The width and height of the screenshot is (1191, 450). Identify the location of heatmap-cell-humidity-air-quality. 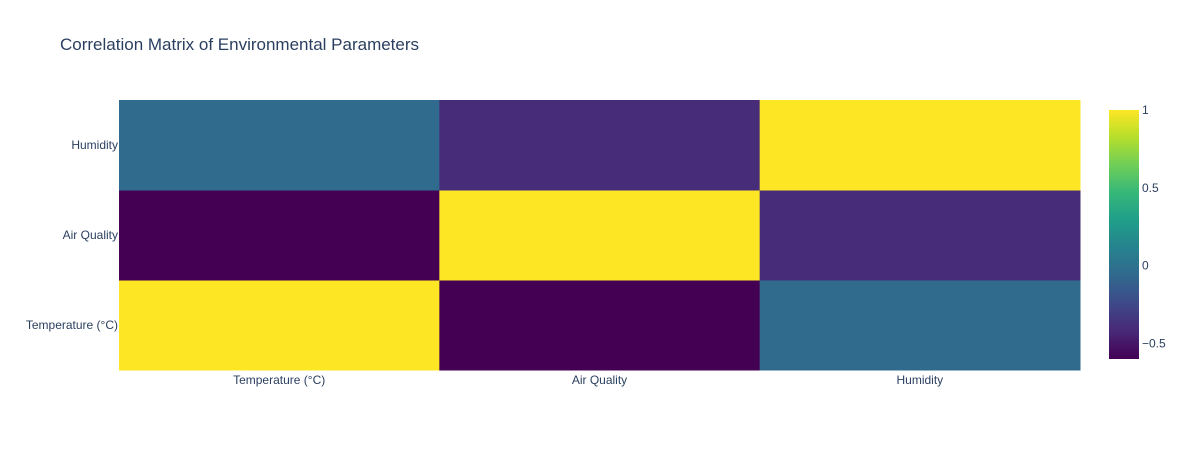
(600, 145).